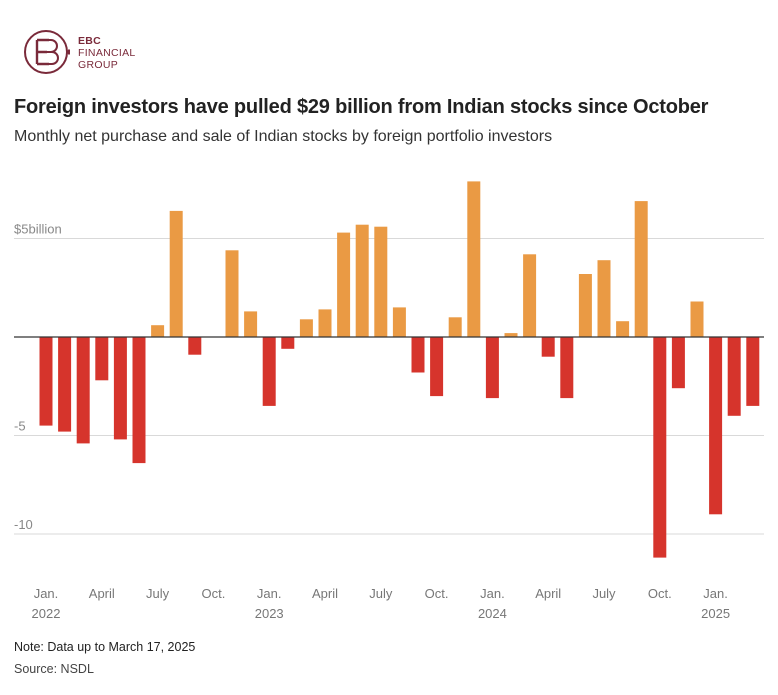 Image resolution: width=778 pixels, height=695 pixels. I want to click on x-tick-year-label: 2024, so click(492, 613).